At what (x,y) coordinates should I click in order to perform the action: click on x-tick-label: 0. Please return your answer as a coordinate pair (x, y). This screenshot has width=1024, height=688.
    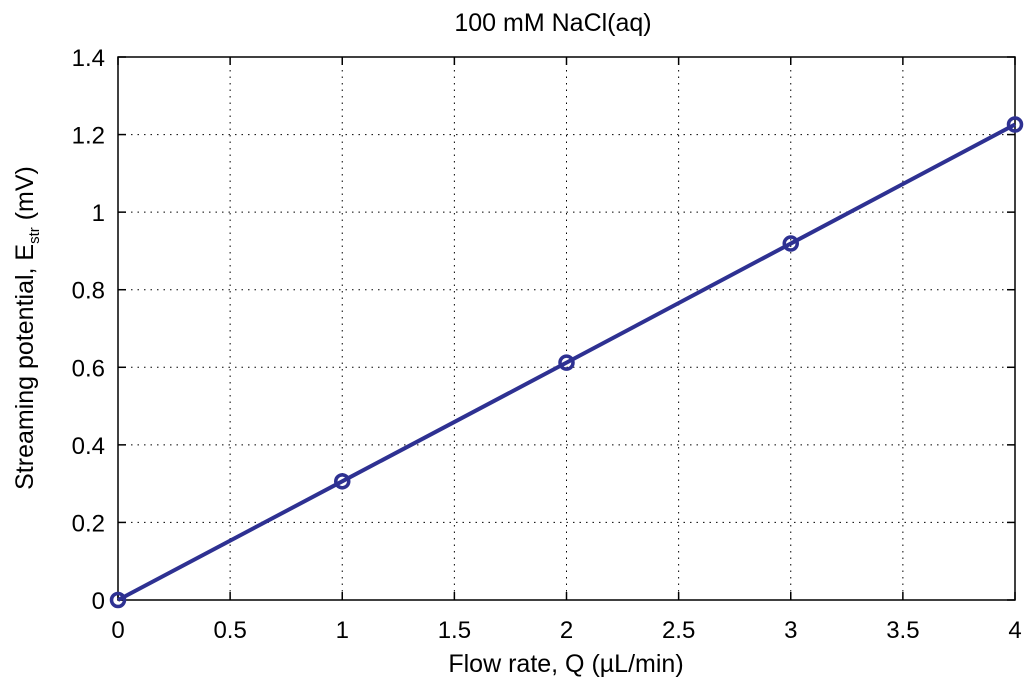
    Looking at the image, I should click on (117, 630).